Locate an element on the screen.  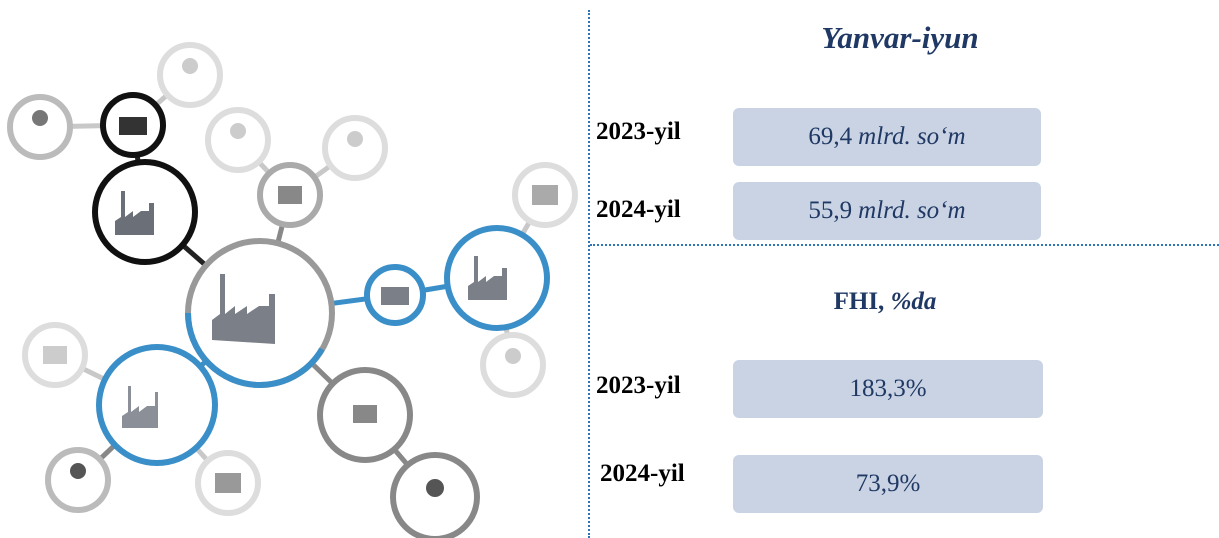
amount: 69,4 is located at coordinates (830, 136).